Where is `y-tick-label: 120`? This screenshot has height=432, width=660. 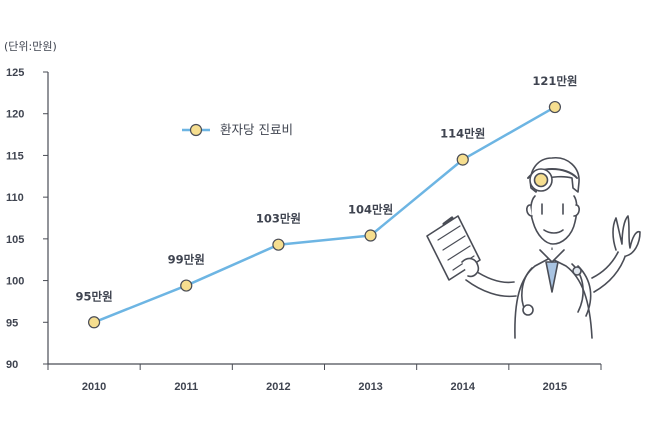 y-tick-label: 120 is located at coordinates (15, 115).